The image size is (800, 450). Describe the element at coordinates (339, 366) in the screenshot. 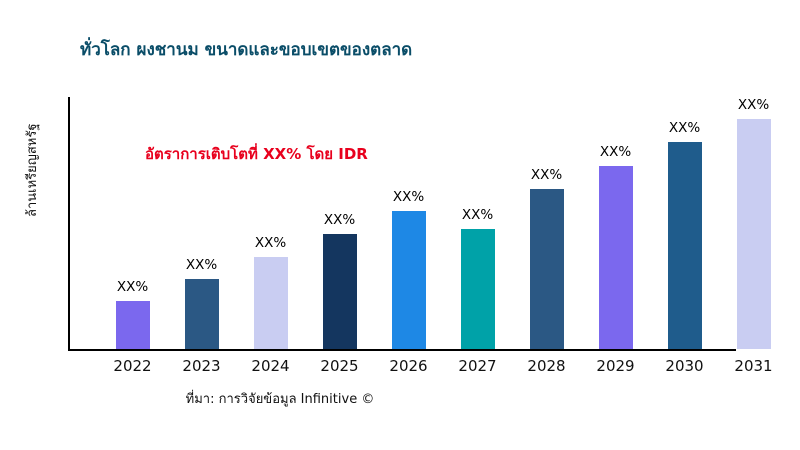

I see `x-tick-label: 2025` at that location.